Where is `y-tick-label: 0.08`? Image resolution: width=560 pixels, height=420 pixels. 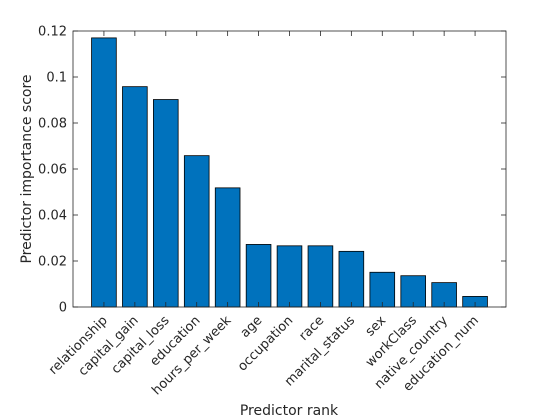
y-tick-label: 0.08 is located at coordinates (52, 124).